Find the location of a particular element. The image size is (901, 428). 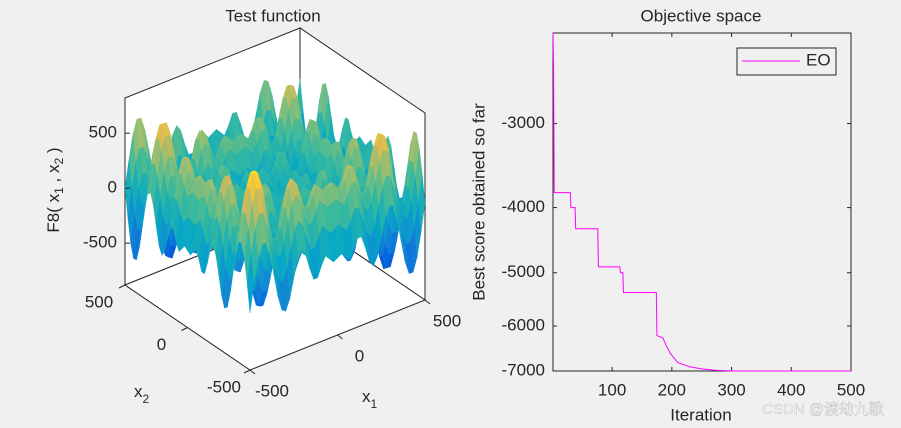

z-label-part: F8( x is located at coordinates (53, 212).